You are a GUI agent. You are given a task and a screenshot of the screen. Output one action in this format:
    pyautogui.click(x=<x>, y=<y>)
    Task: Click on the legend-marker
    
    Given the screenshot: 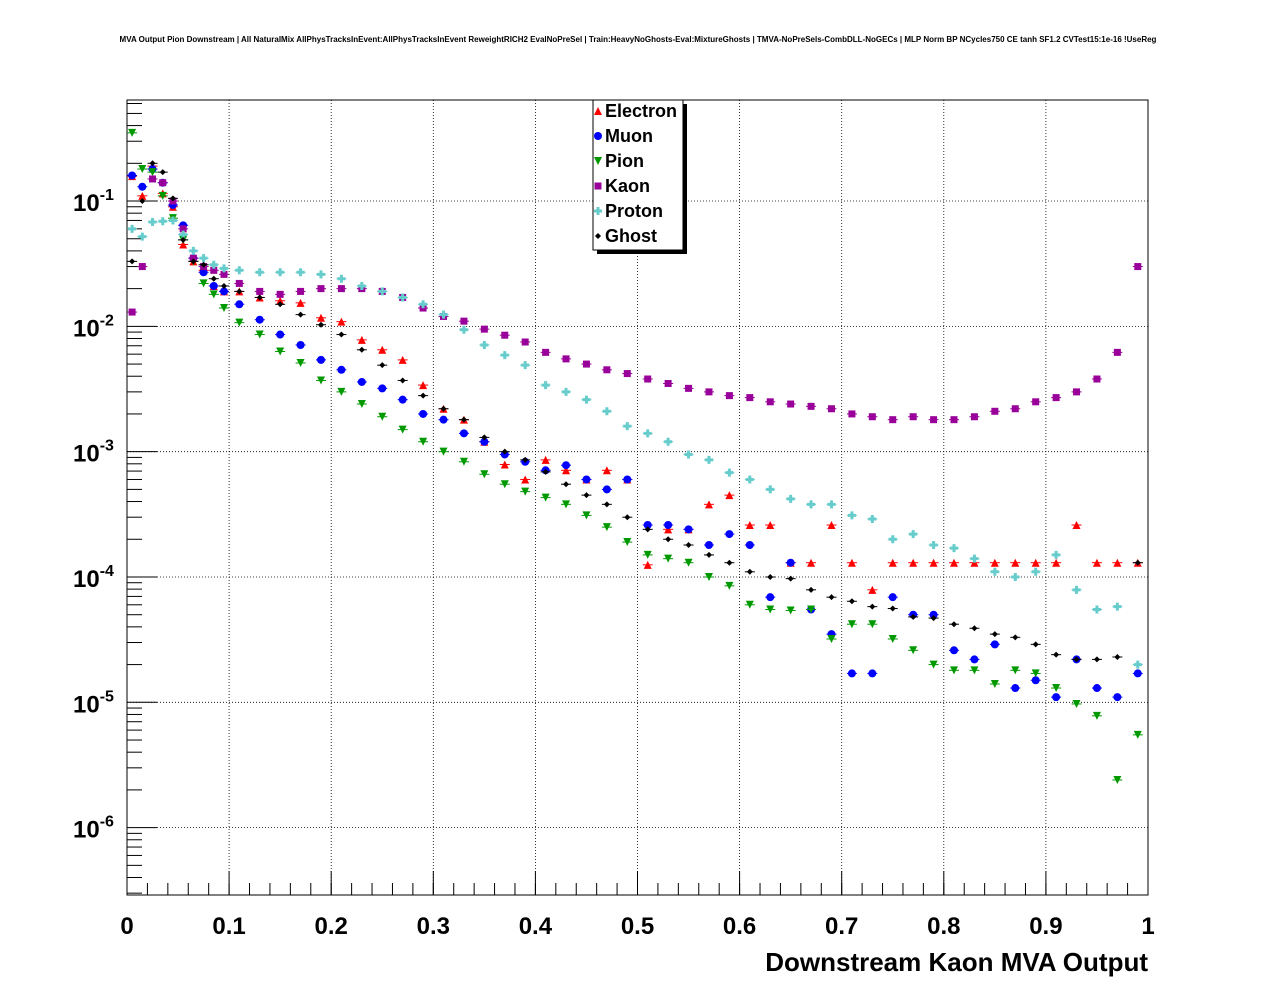 What is the action you would take?
    pyautogui.click(x=598, y=236)
    